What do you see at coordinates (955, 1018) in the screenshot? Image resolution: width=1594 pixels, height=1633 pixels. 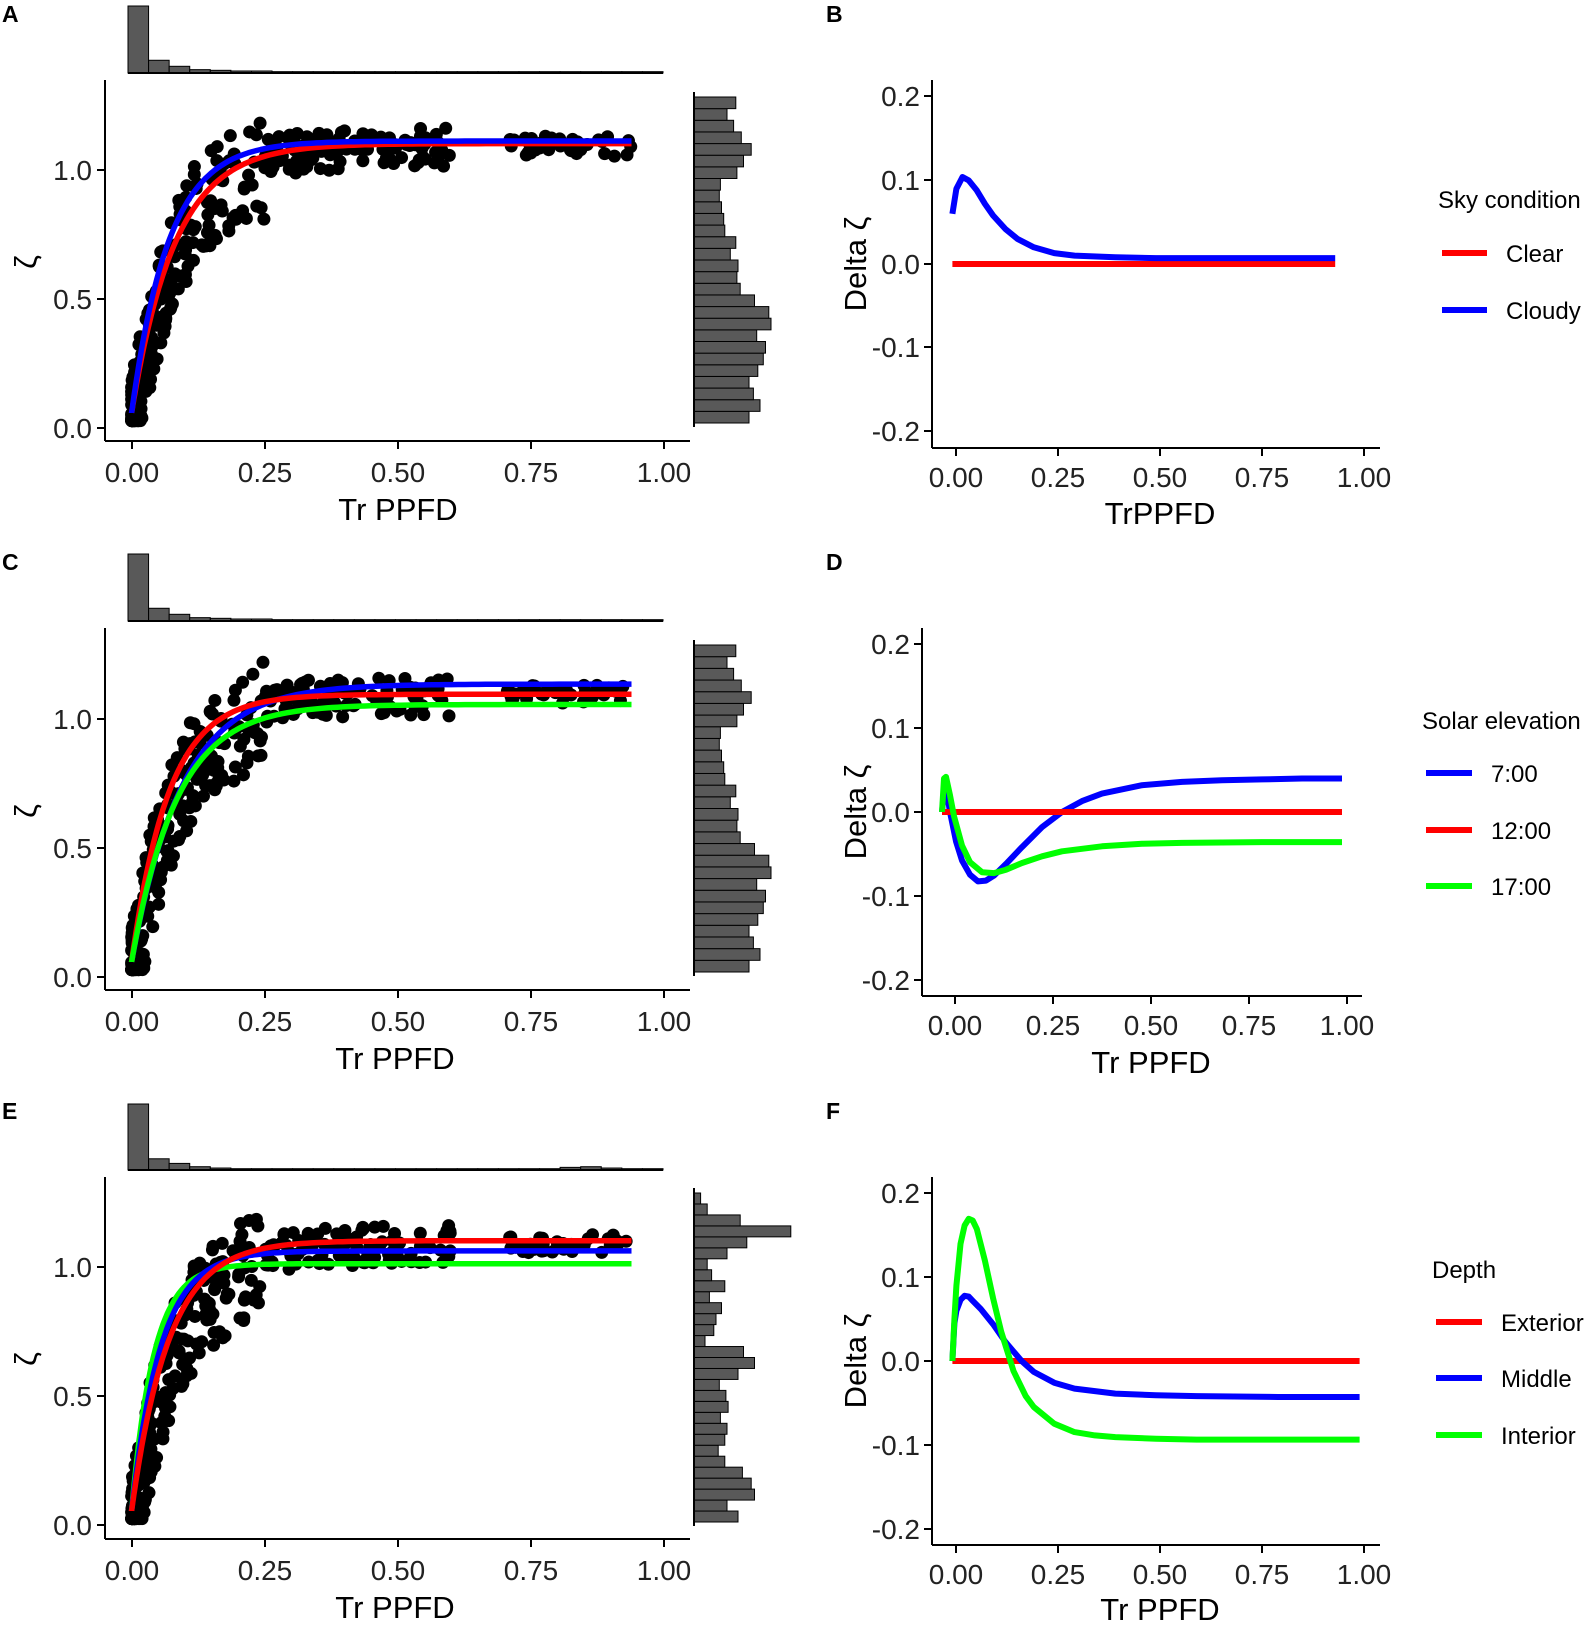 I see `x-tick-0: 0.00` at bounding box center [955, 1018].